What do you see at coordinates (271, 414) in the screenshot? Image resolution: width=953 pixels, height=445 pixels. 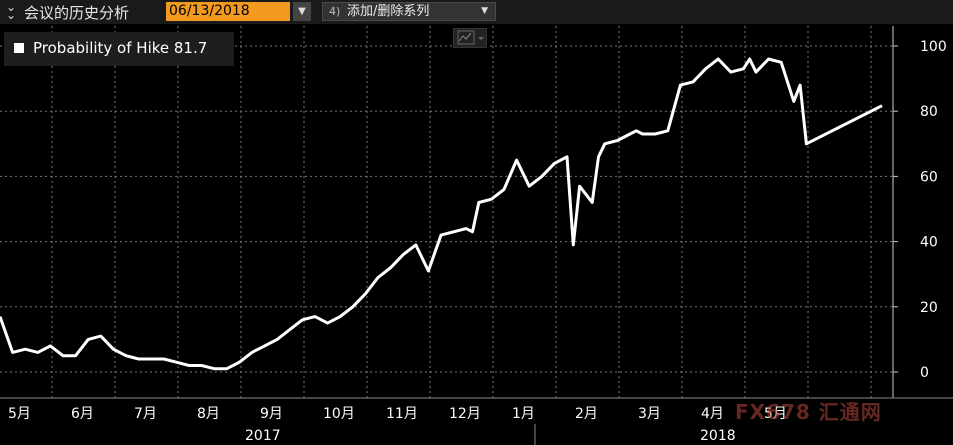 I see `x-month-label: 9月` at bounding box center [271, 414].